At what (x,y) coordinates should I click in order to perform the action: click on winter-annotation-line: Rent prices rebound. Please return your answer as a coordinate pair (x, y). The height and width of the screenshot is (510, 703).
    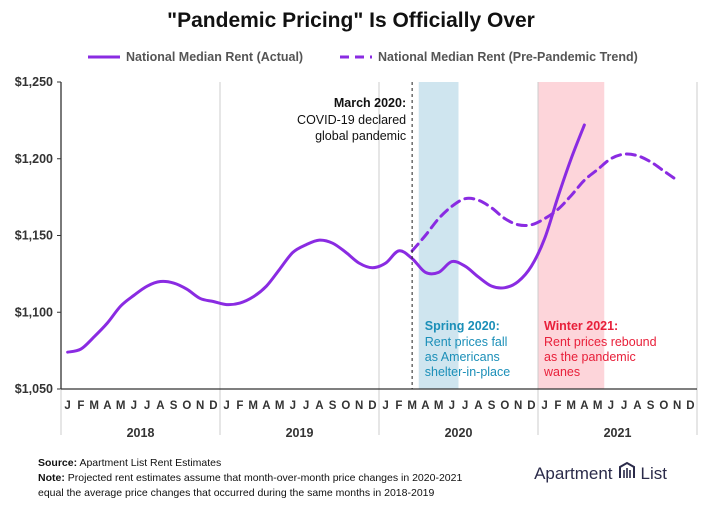
    Looking at the image, I should click on (600, 342).